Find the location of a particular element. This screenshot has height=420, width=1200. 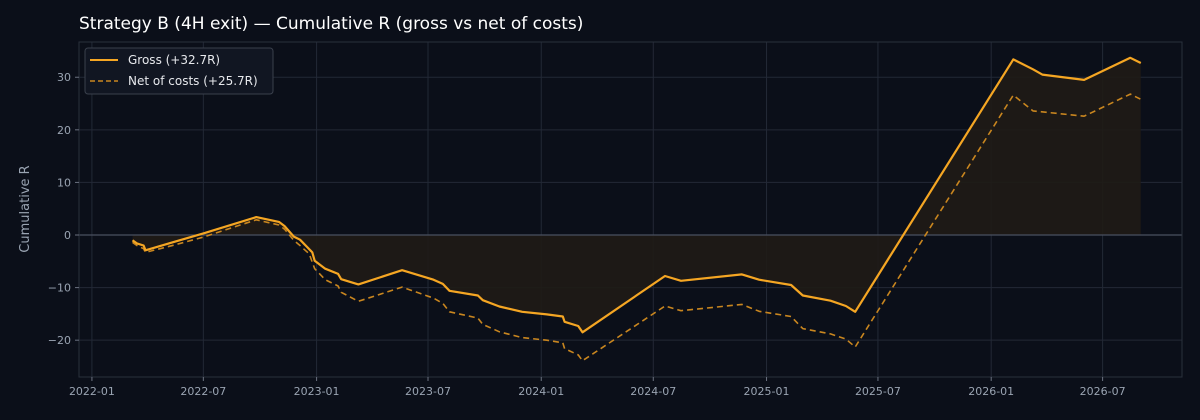

x-tick-label: 2022-01 is located at coordinates (92, 391).